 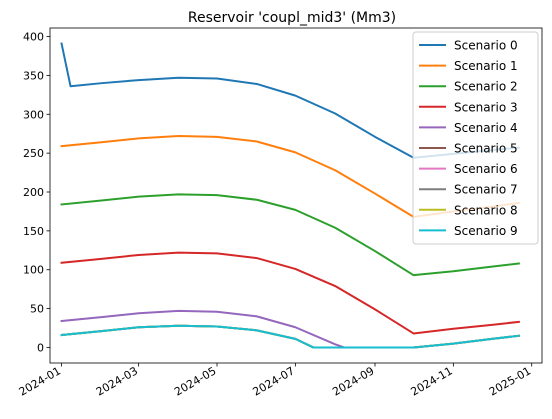 I want to click on y-axis: 0 50 100 150 200 250 300 350 400, so click(x=36, y=192).